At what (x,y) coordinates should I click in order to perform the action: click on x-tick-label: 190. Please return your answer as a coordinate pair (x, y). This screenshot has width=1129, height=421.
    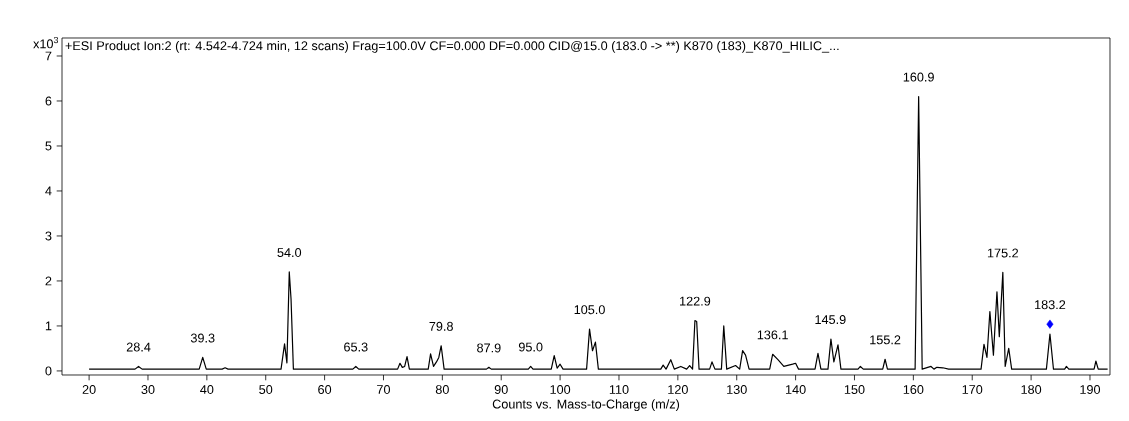
    Looking at the image, I should click on (1090, 389).